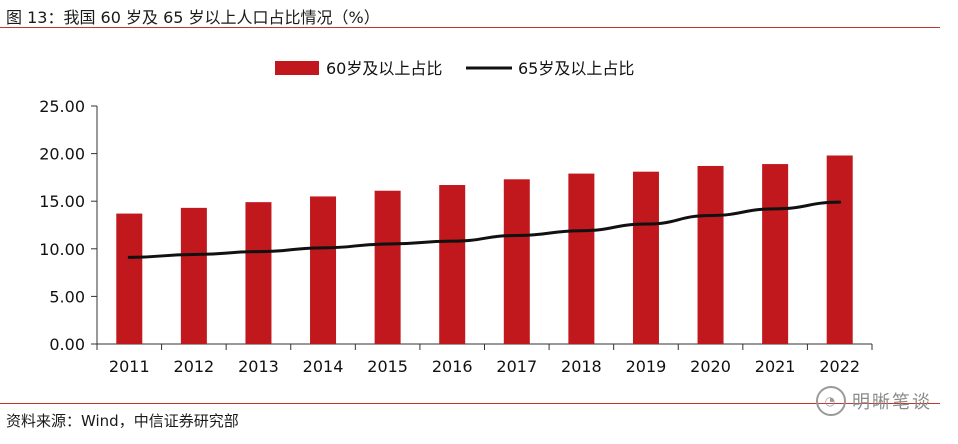 The image size is (958, 444). I want to click on source-note: 资料来源：Wind，中信证券研究部, so click(122, 421).